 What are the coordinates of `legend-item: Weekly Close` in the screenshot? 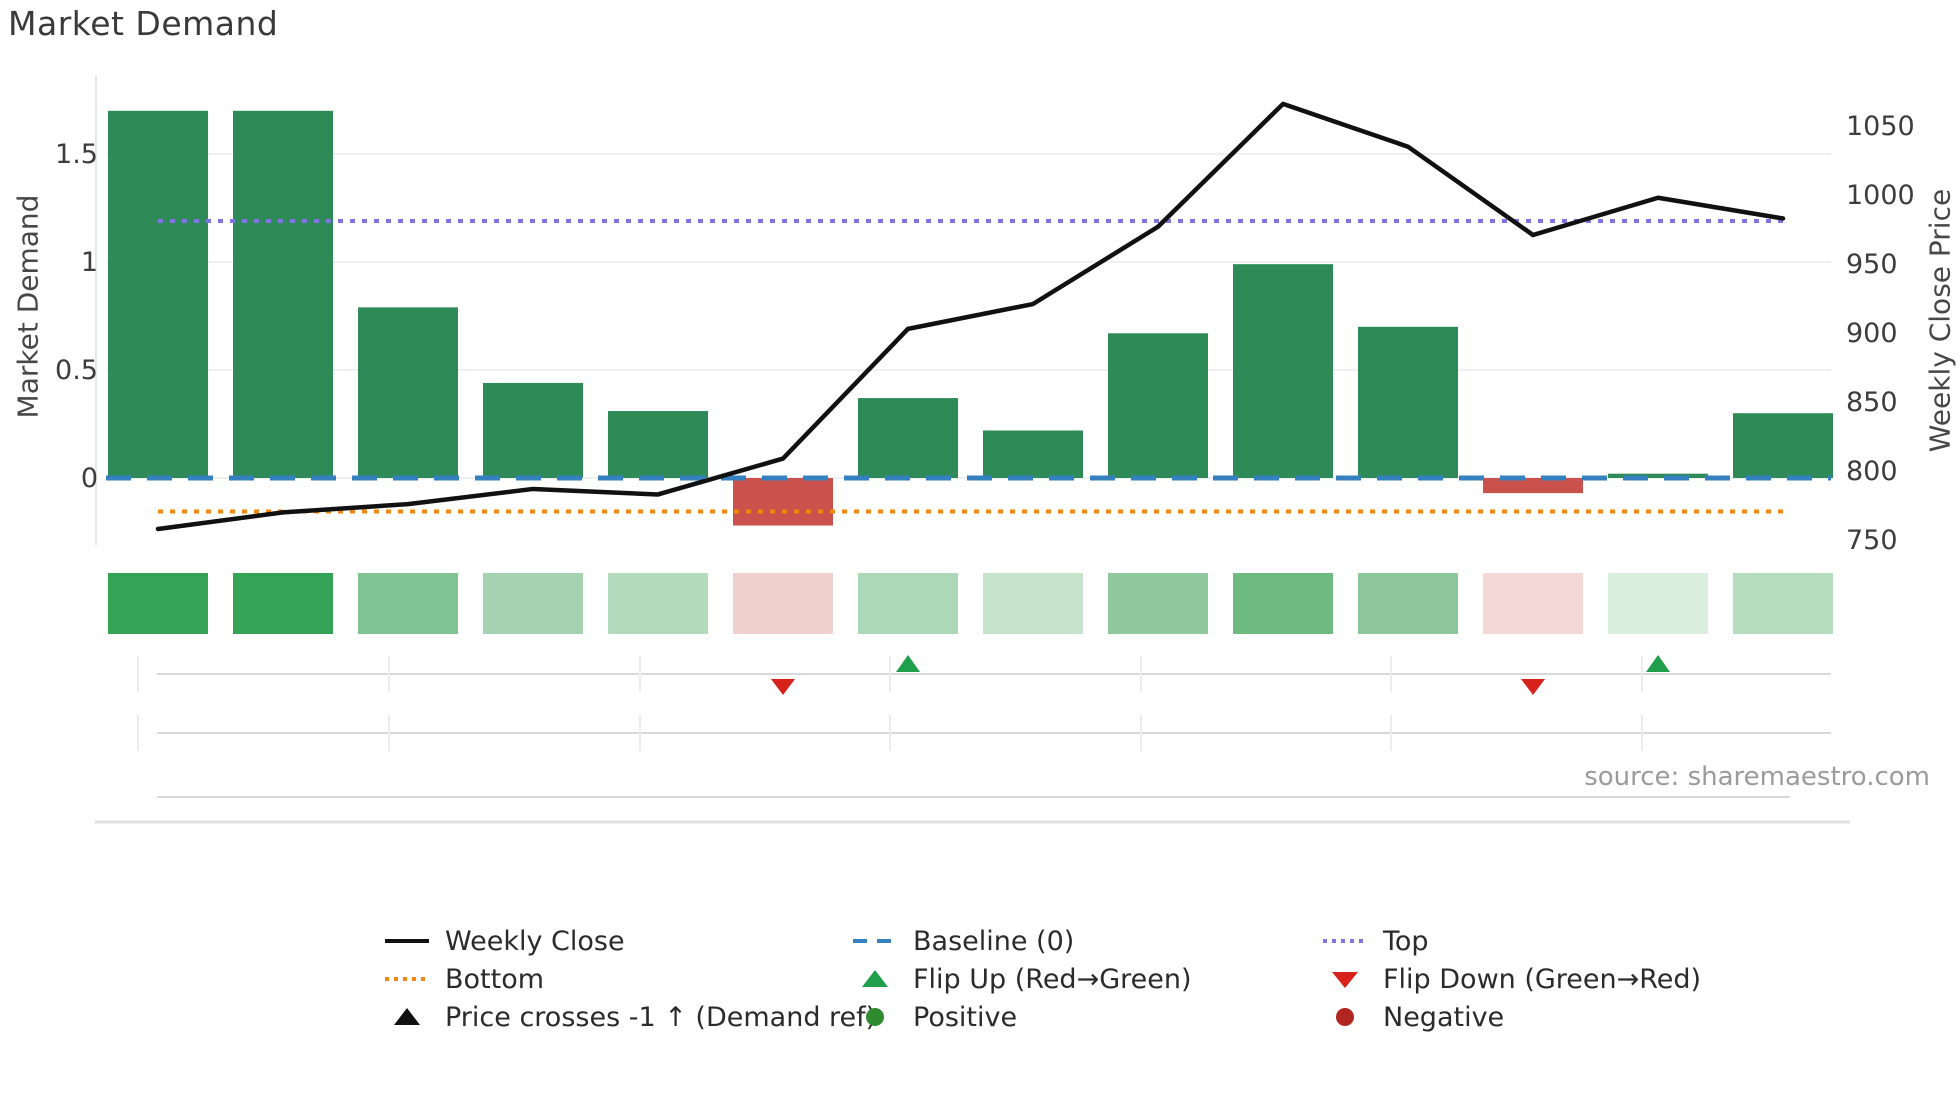 It's located at (629, 941).